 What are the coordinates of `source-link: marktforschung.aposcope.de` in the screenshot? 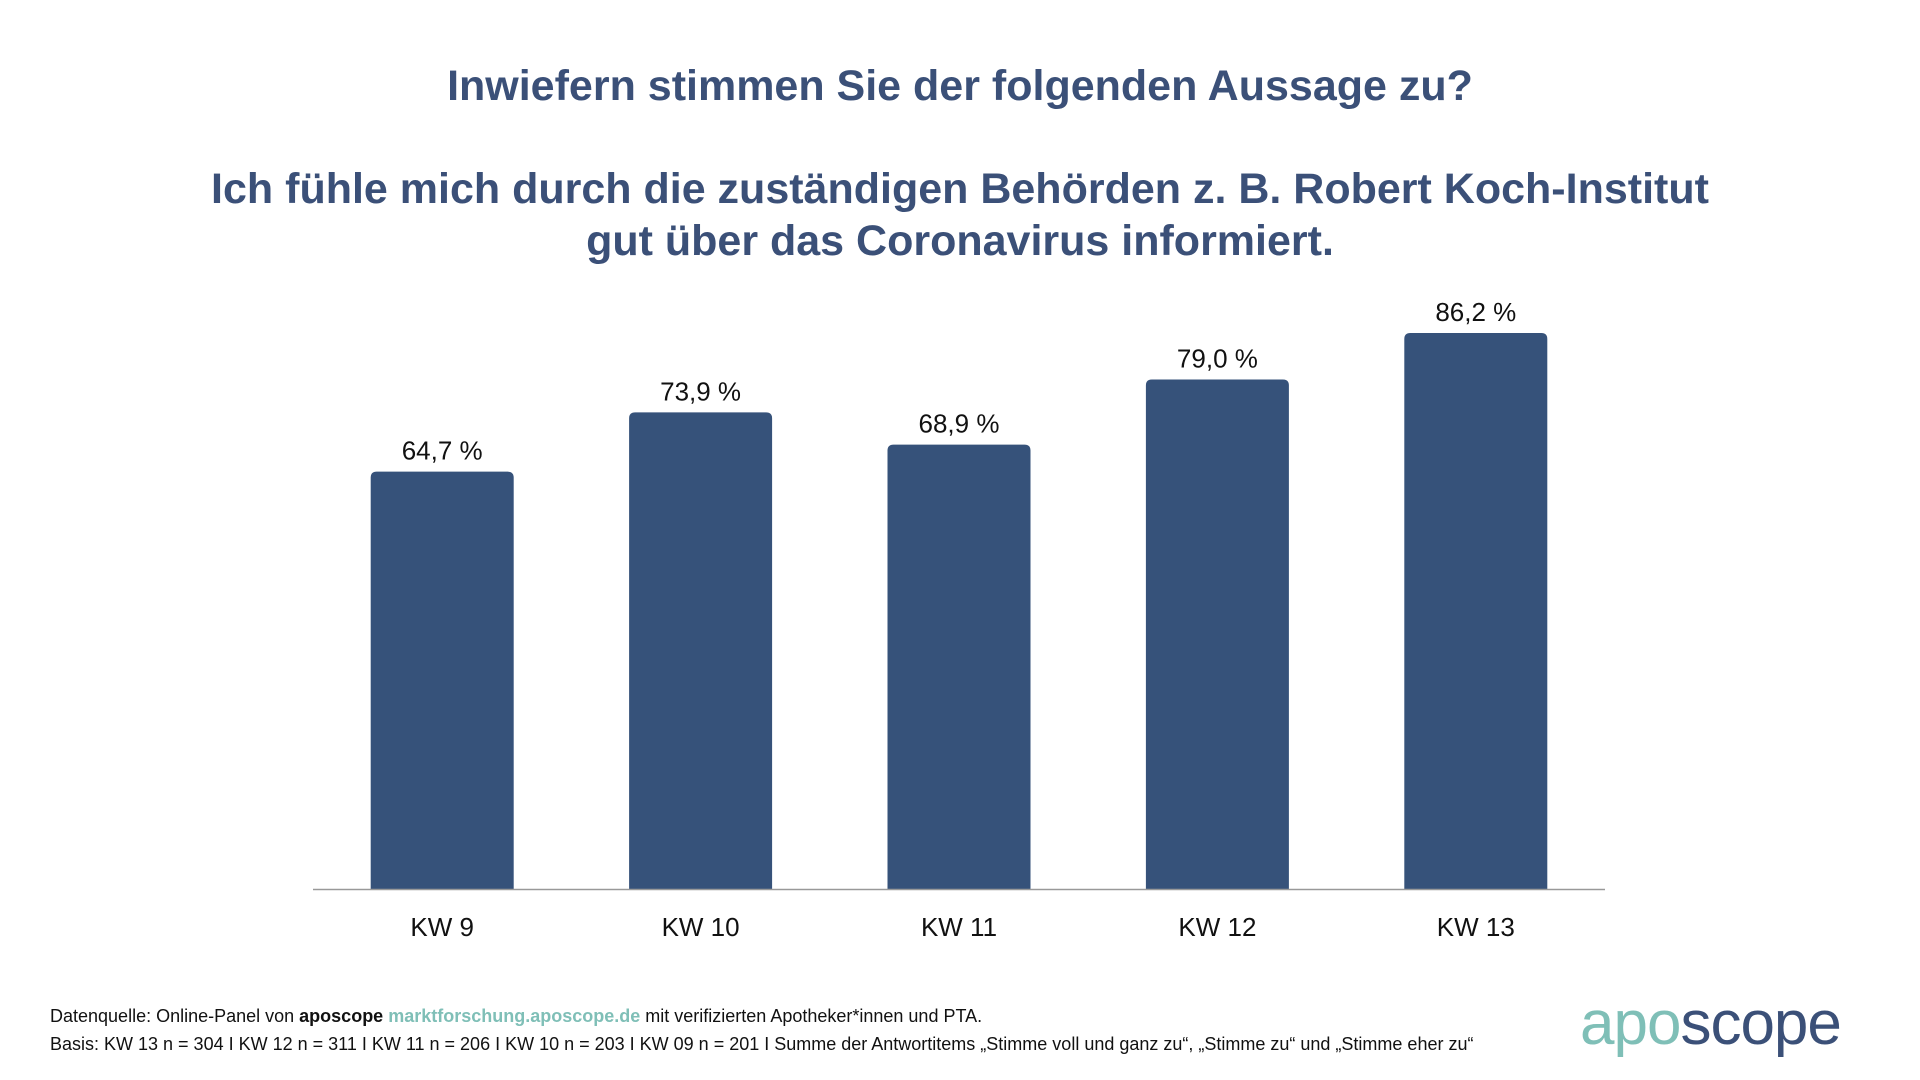 It's located at (514, 1016).